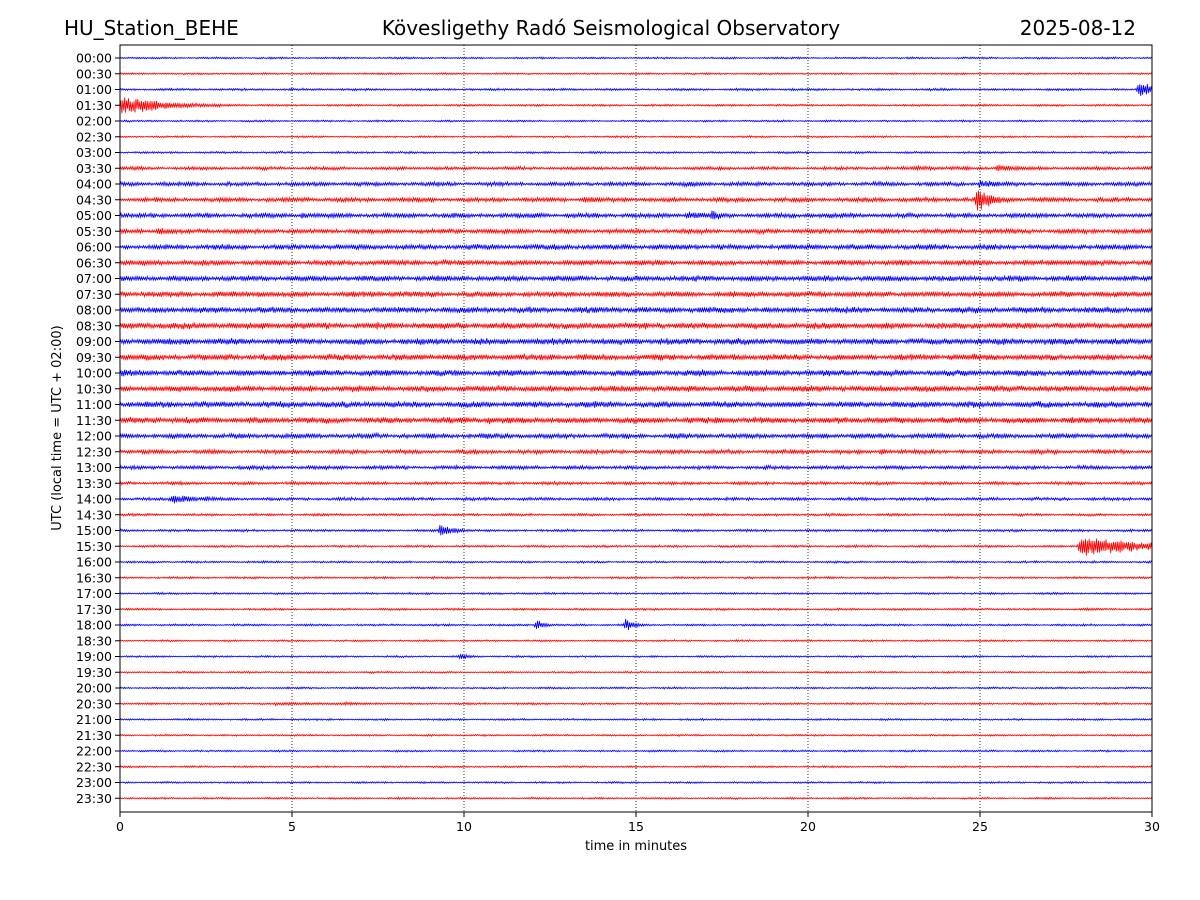  I want to click on y-tick-label-36: 18:00, so click(94, 625).